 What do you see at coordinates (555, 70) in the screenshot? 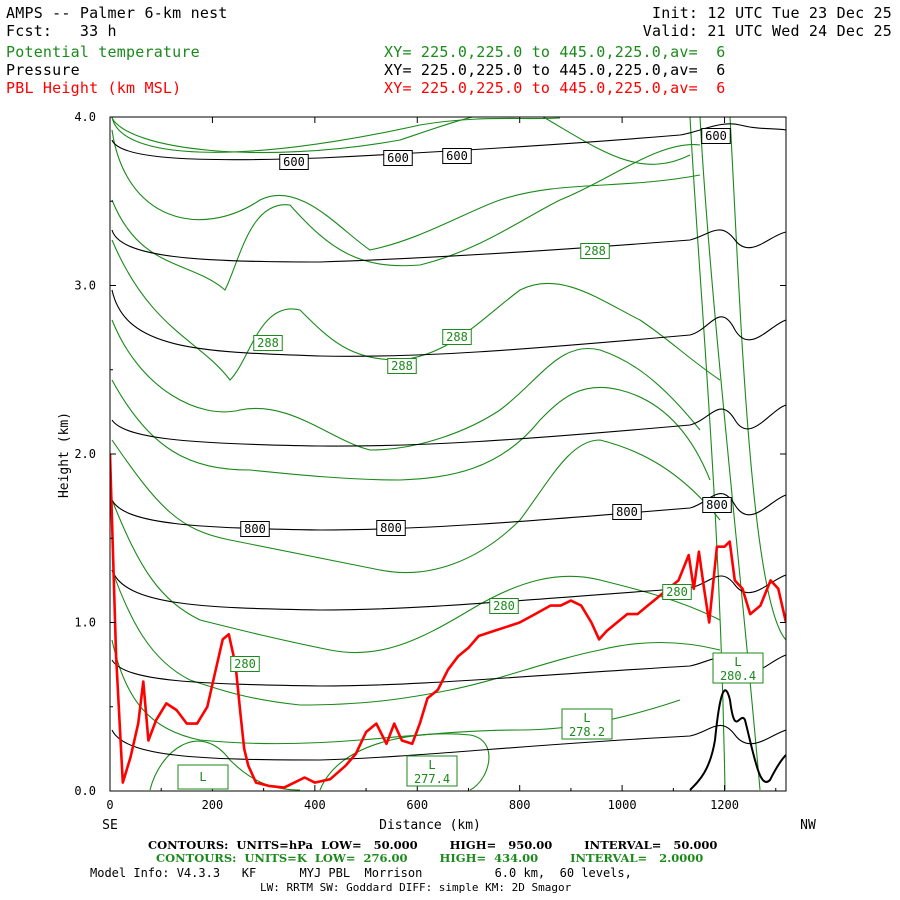
I see `field-xy-pressure: XY= 225.0,225.0 to 445.0,225.0,av= 6` at bounding box center [555, 70].